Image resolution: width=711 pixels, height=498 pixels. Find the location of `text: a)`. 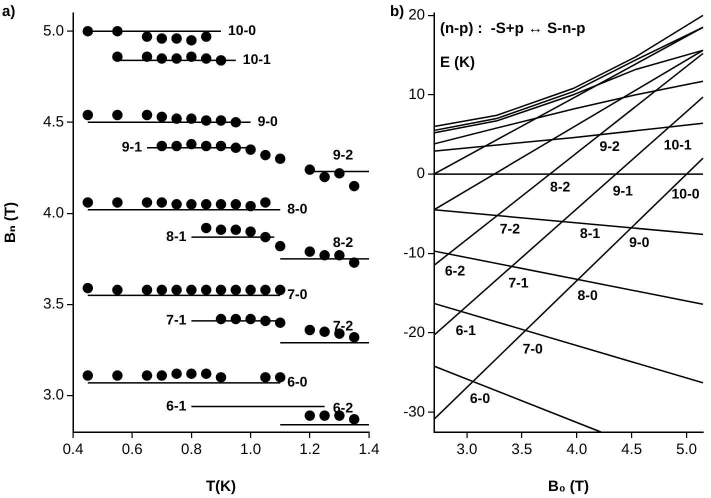

text: a) is located at coordinates (9, 11).